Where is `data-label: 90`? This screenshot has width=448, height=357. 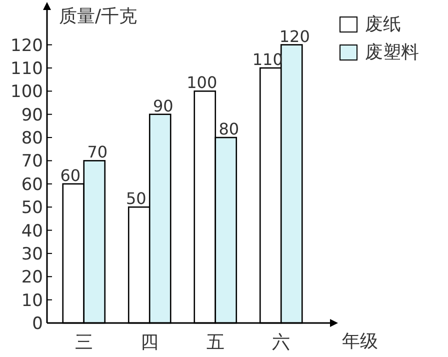
data-label: 90 is located at coordinates (163, 106).